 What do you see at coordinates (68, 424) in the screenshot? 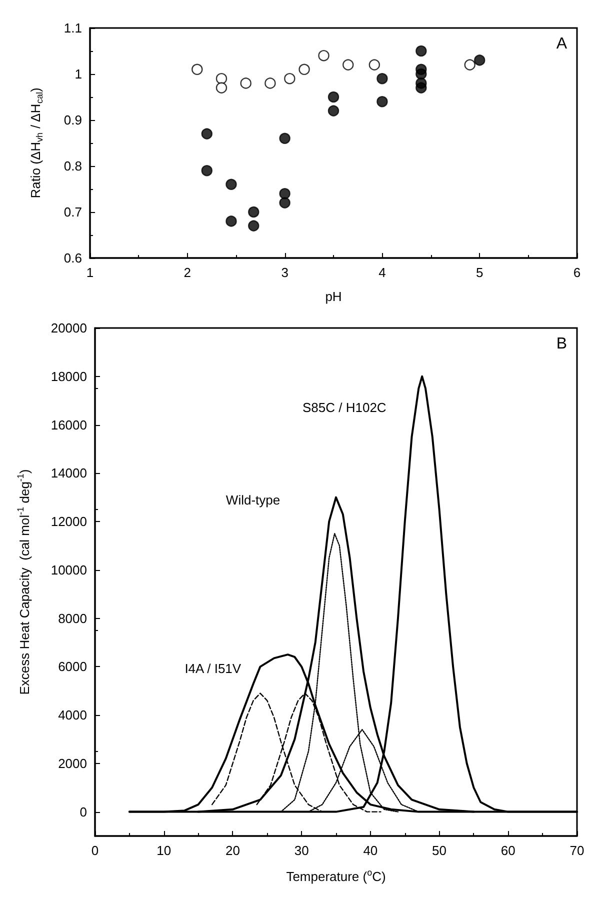
I see `y-tick-label: 16000` at bounding box center [68, 424].